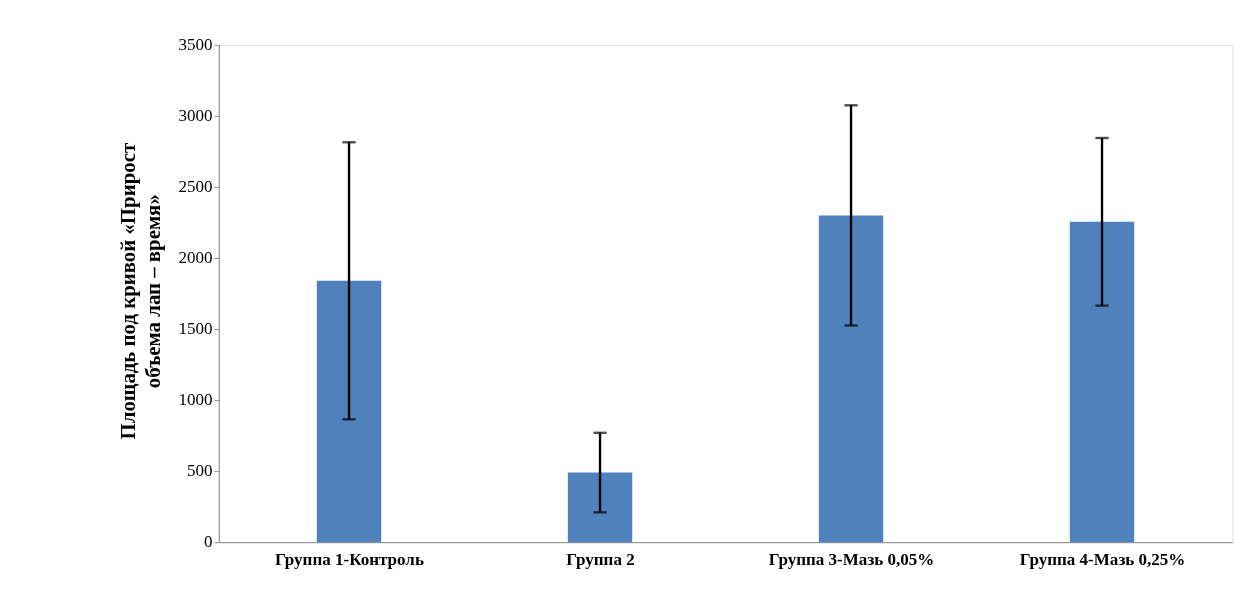  I want to click on y-tick-label: 2500, so click(195, 187).